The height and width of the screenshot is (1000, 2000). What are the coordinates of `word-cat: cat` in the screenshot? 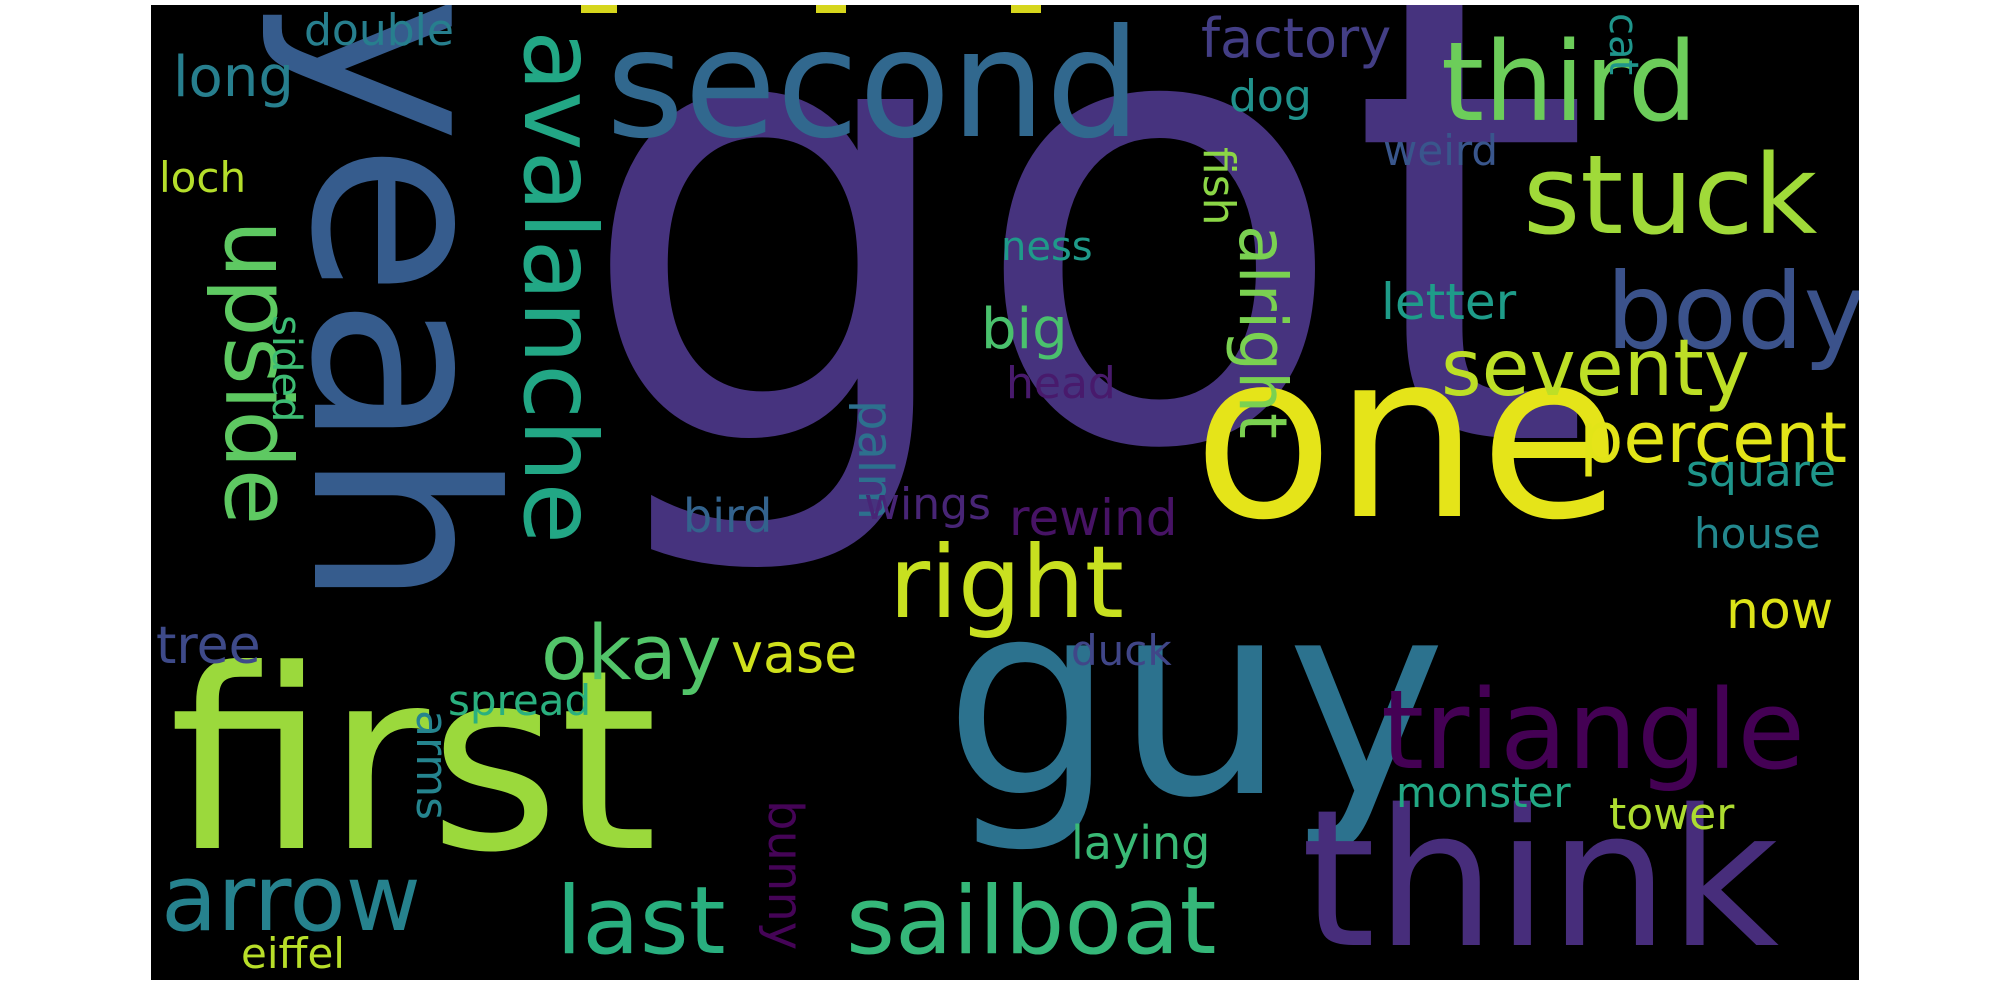 It's located at (1623, 44).